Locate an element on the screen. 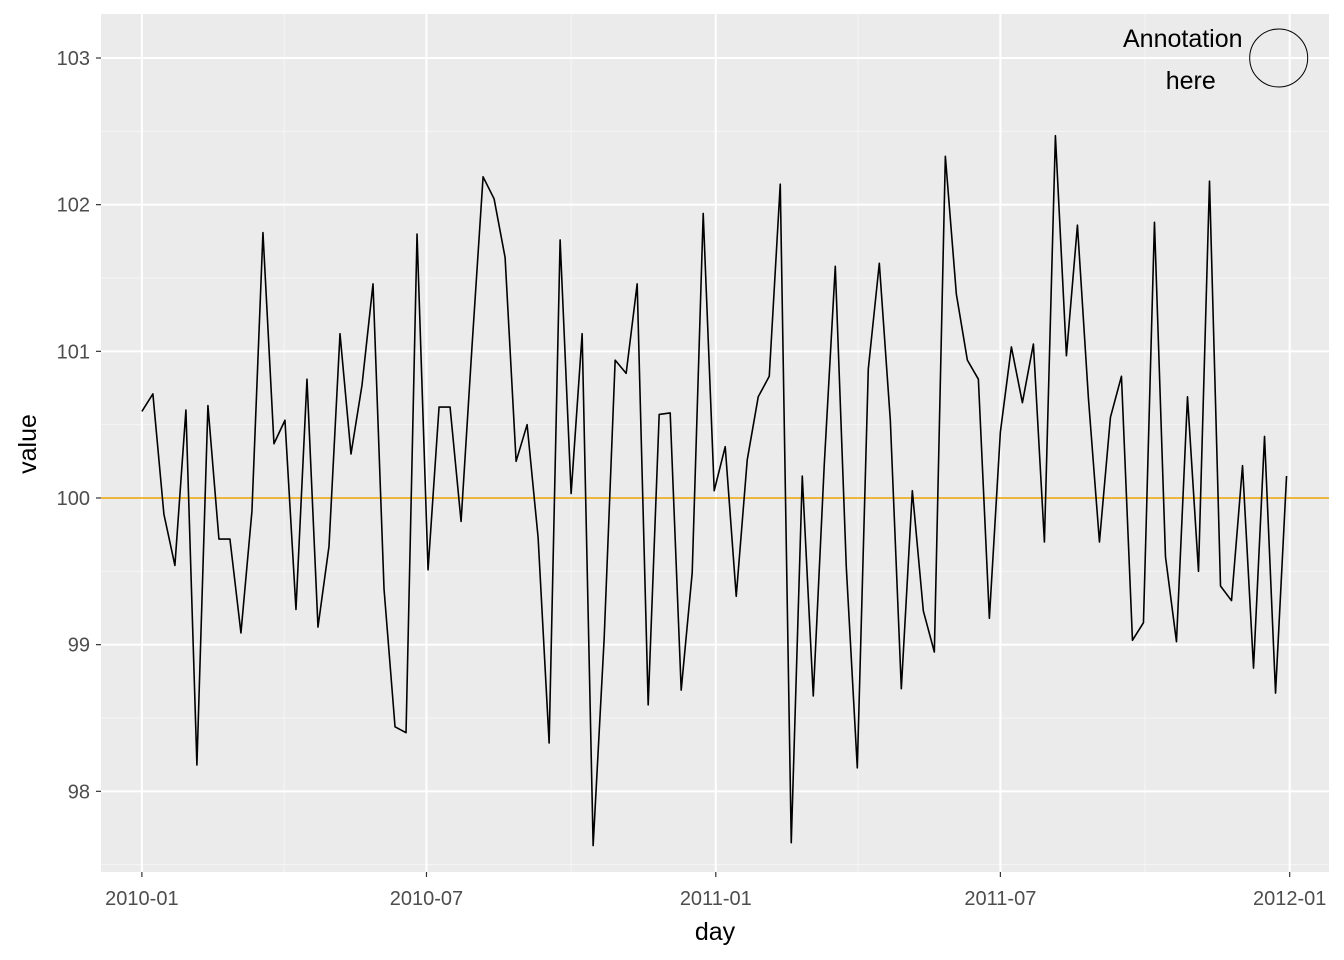 This screenshot has height=960, width=1344. x-tick-label: 2011-07 is located at coordinates (1000, 899).